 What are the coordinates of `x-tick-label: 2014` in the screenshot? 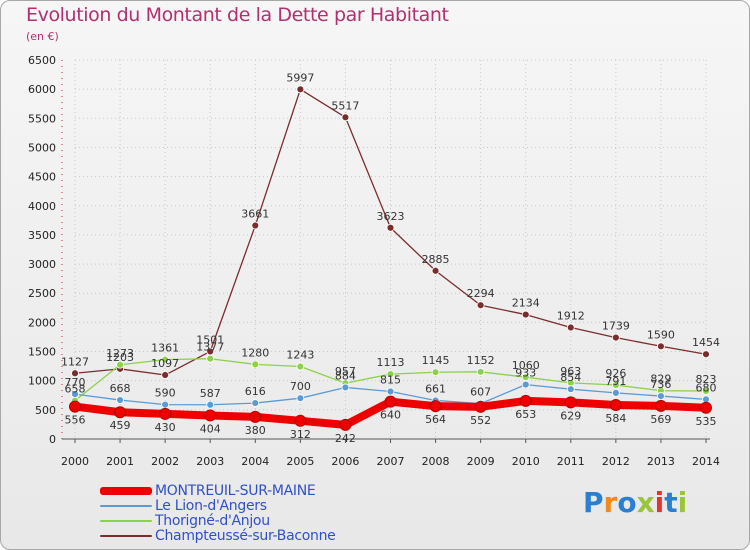 It's located at (706, 461).